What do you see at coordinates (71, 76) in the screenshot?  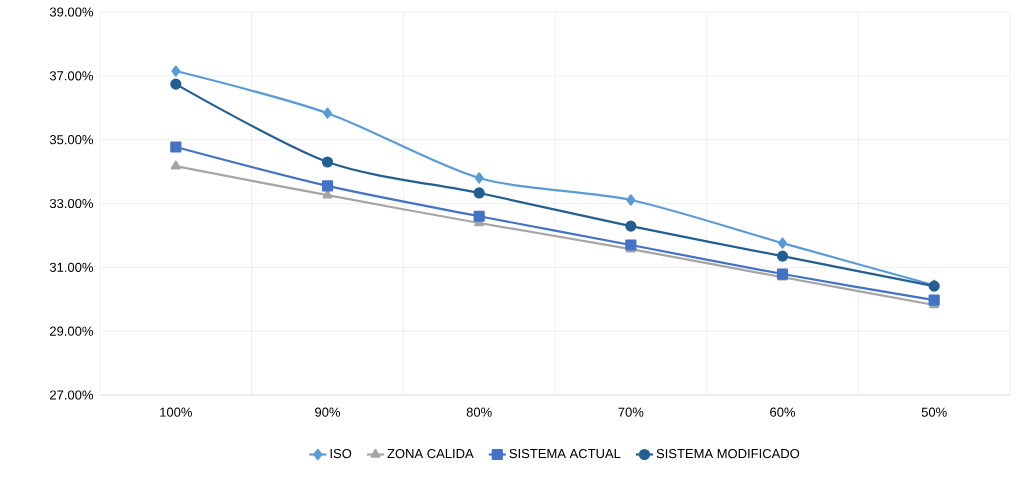 I see `y-tick-label: 37.00%` at bounding box center [71, 76].